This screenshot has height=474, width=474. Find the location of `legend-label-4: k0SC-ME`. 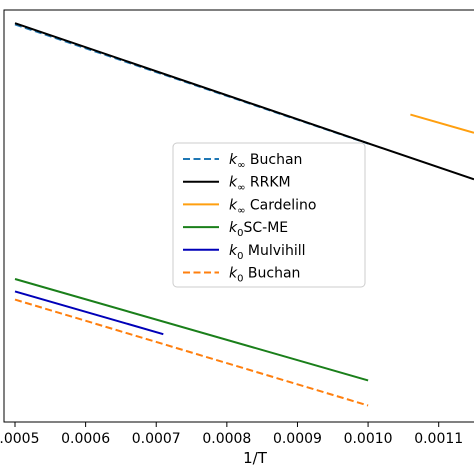

legend-label-4: k0SC-ME is located at coordinates (258, 229).